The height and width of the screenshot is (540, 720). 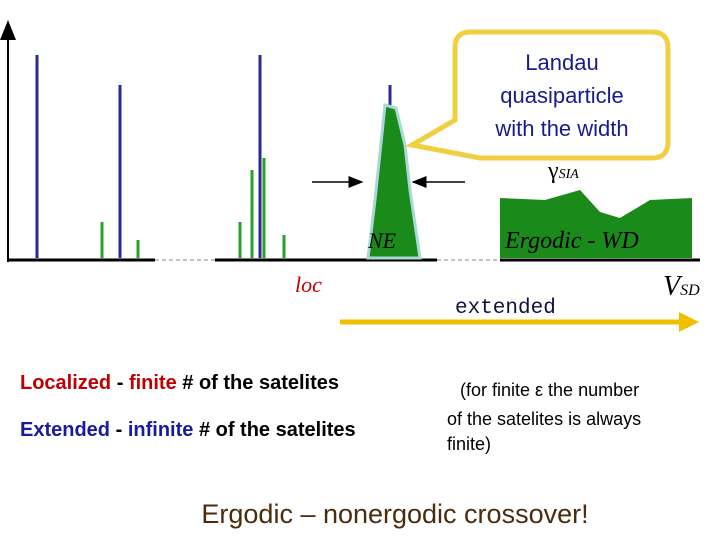 What do you see at coordinates (65, 383) in the screenshot?
I see `term: Localized` at bounding box center [65, 383].